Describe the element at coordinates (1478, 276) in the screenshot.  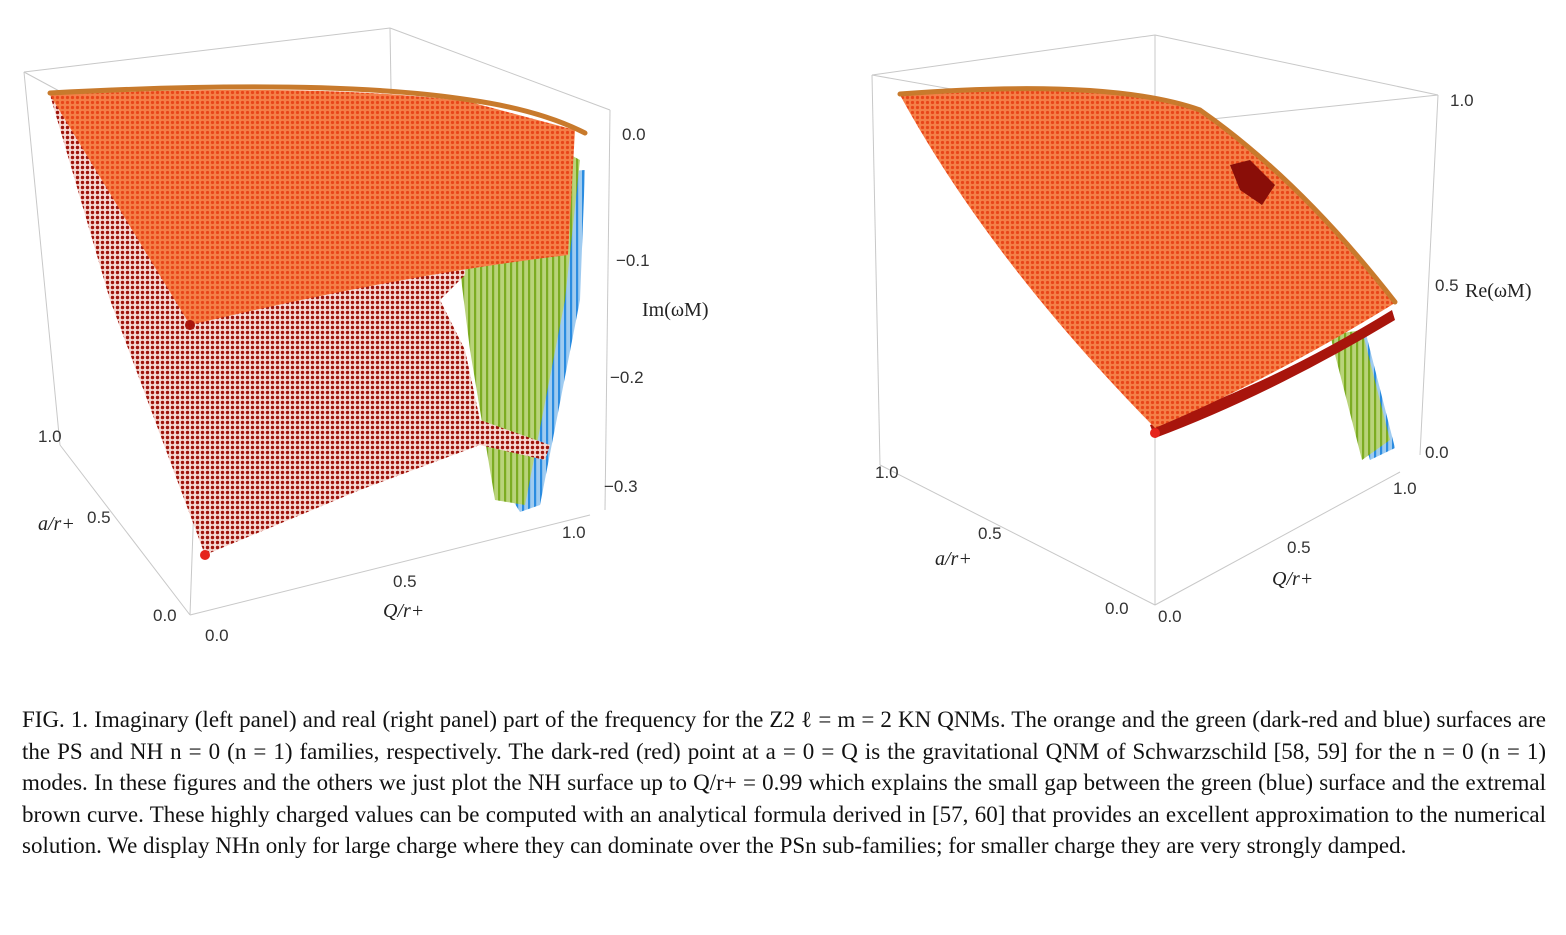
I see `right-z-axis: 1.0 0.5 0.0 Re(ωM)` at that location.